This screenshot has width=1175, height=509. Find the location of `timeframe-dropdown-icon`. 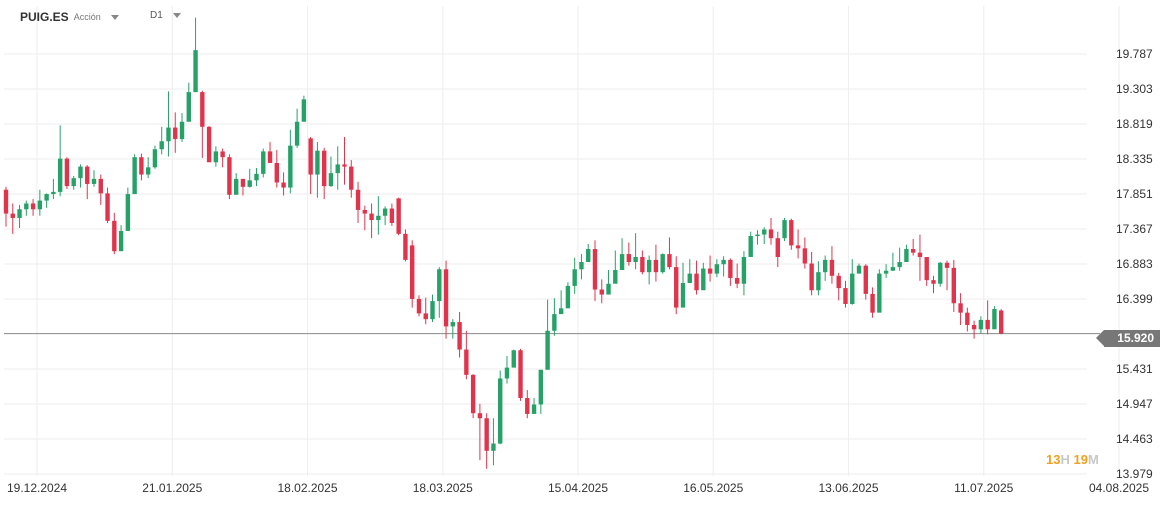

timeframe-dropdown-icon is located at coordinates (176, 15).